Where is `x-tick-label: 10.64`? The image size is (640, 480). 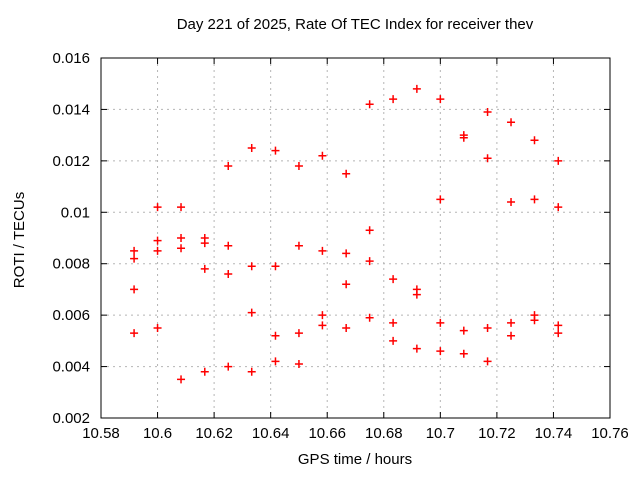
x-tick-label: 10.64 is located at coordinates (271, 433).